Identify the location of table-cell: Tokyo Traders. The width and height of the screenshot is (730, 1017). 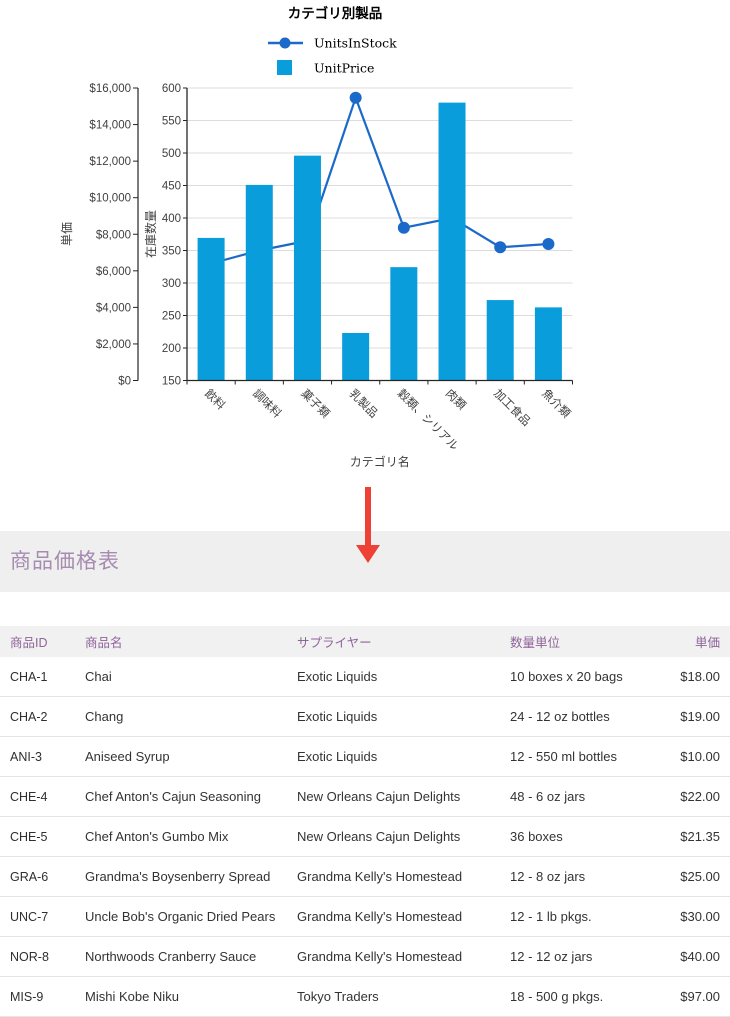
(403, 996).